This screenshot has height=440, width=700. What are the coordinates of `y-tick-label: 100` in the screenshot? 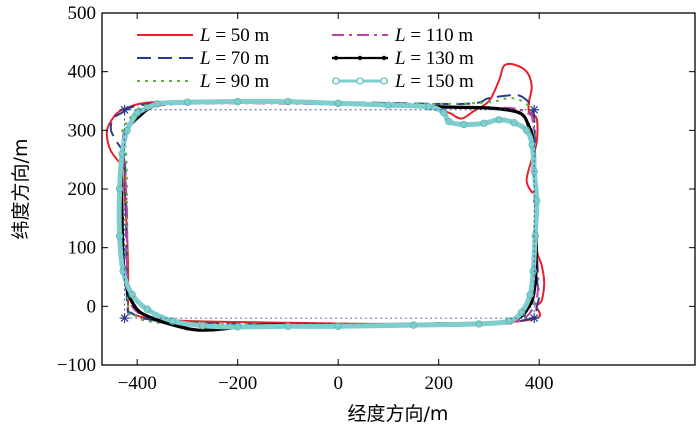 It's located at (82, 248).